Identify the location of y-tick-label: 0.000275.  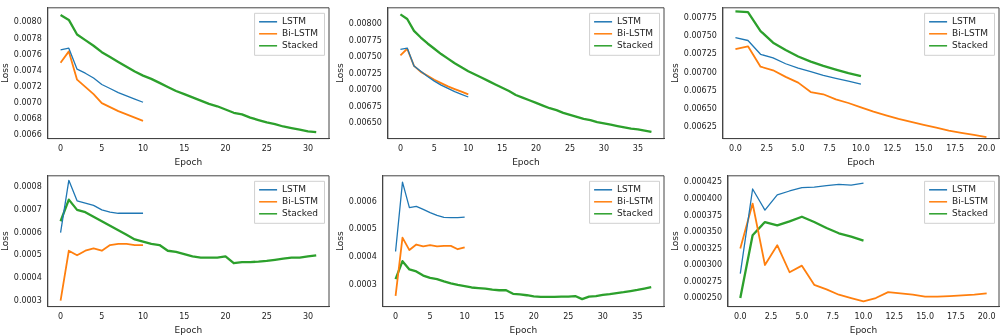
(702, 281).